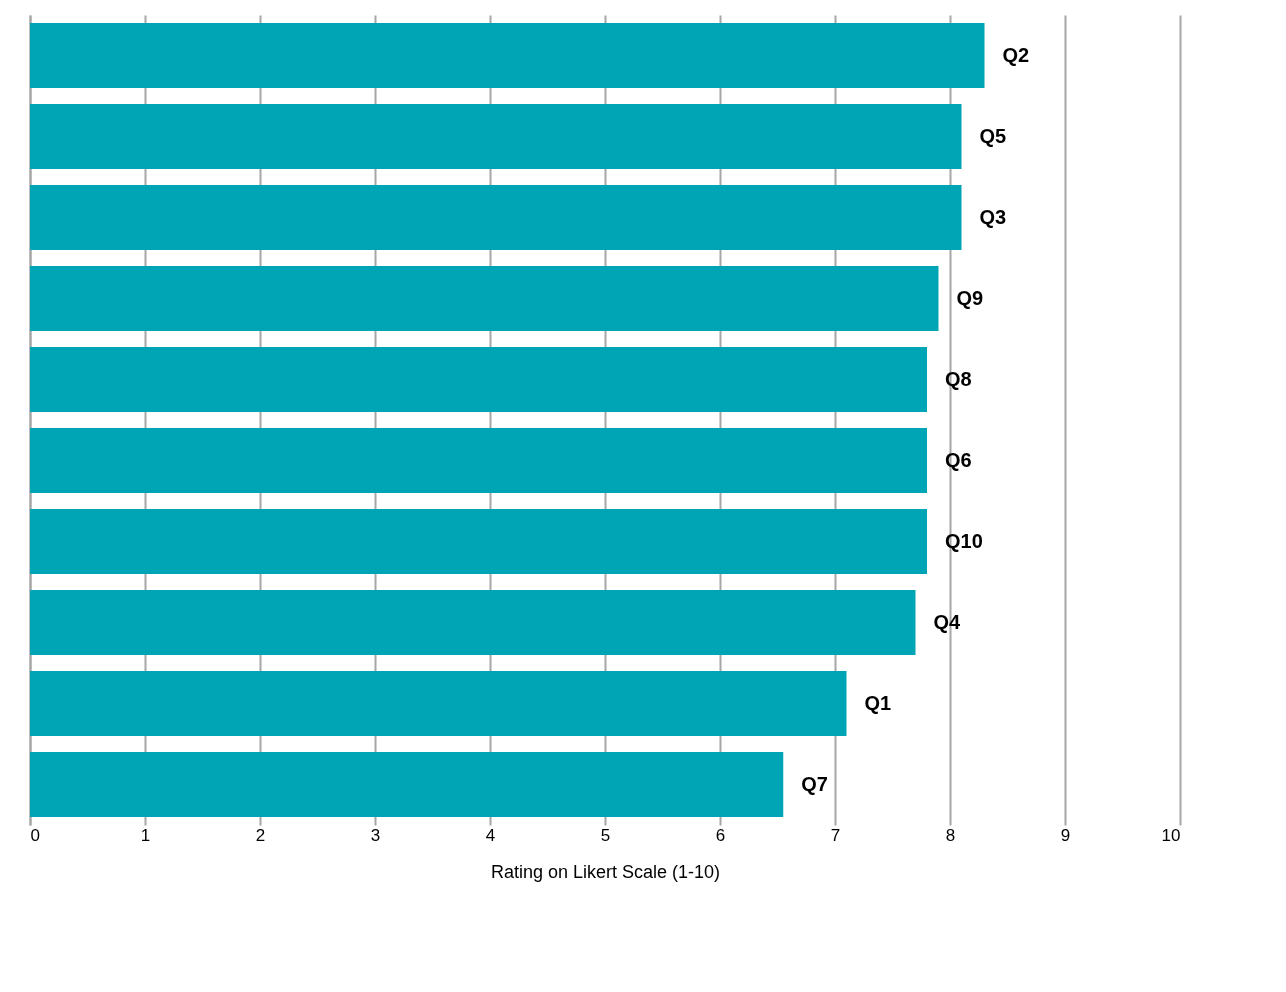  What do you see at coordinates (835, 835) in the screenshot?
I see `x-tick-label: 7` at bounding box center [835, 835].